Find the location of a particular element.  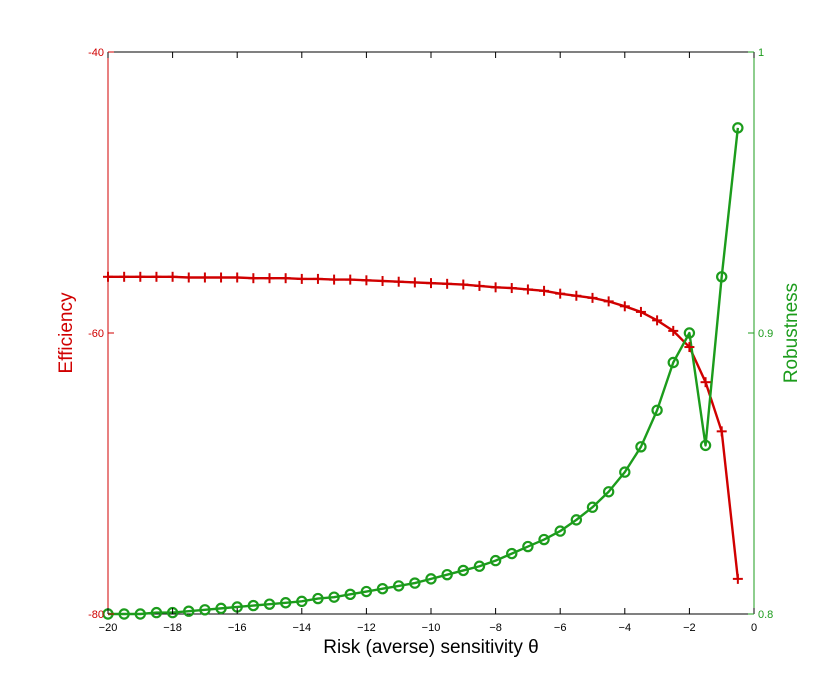

x-tick-label: −20 is located at coordinates (108, 628).